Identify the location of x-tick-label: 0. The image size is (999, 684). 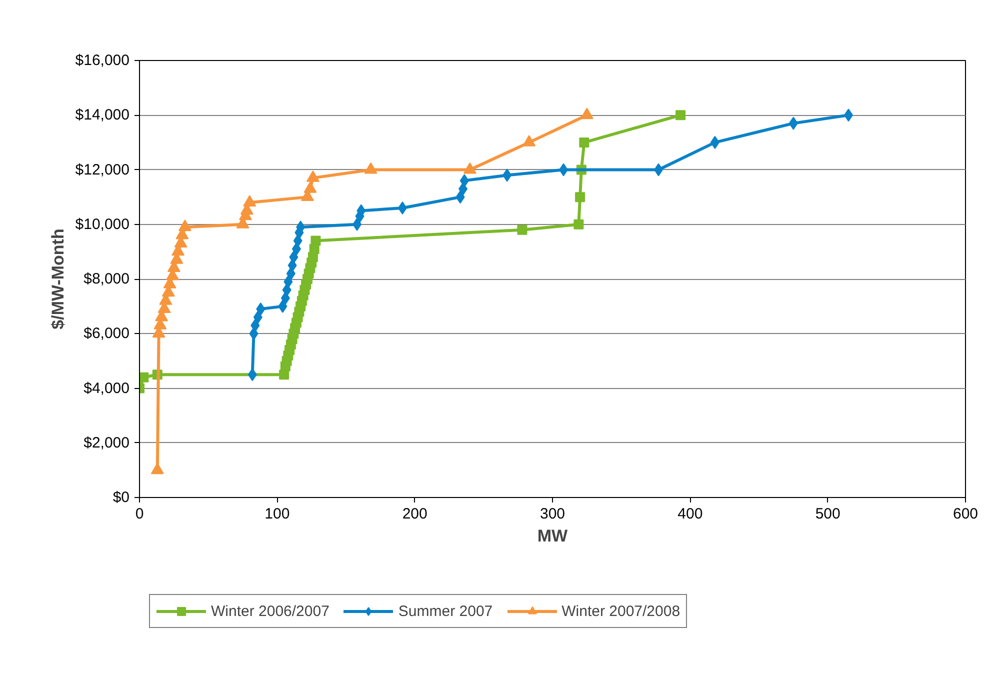
(139, 514).